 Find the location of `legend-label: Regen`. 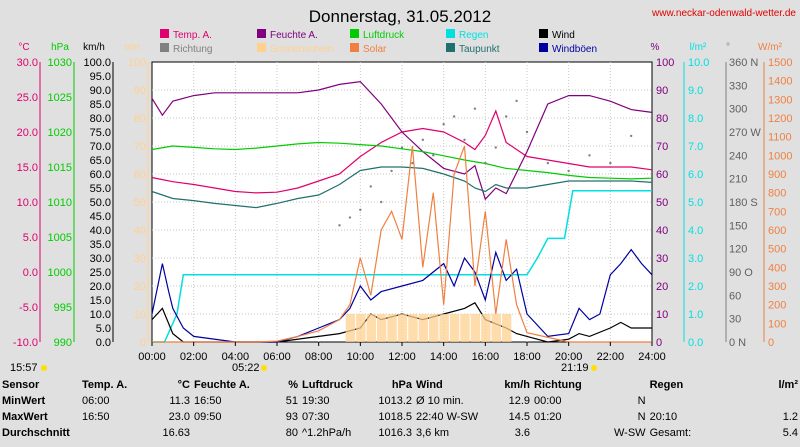

legend-label: Regen is located at coordinates (473, 35).